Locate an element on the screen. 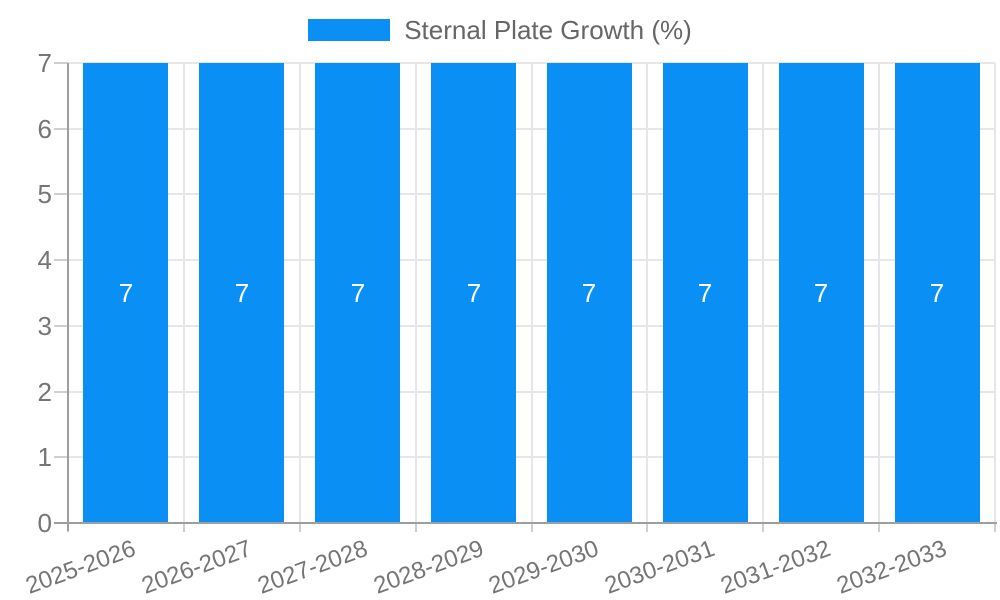 The height and width of the screenshot is (600, 1000). y-axis-tick-label: 4 is located at coordinates (44, 260).